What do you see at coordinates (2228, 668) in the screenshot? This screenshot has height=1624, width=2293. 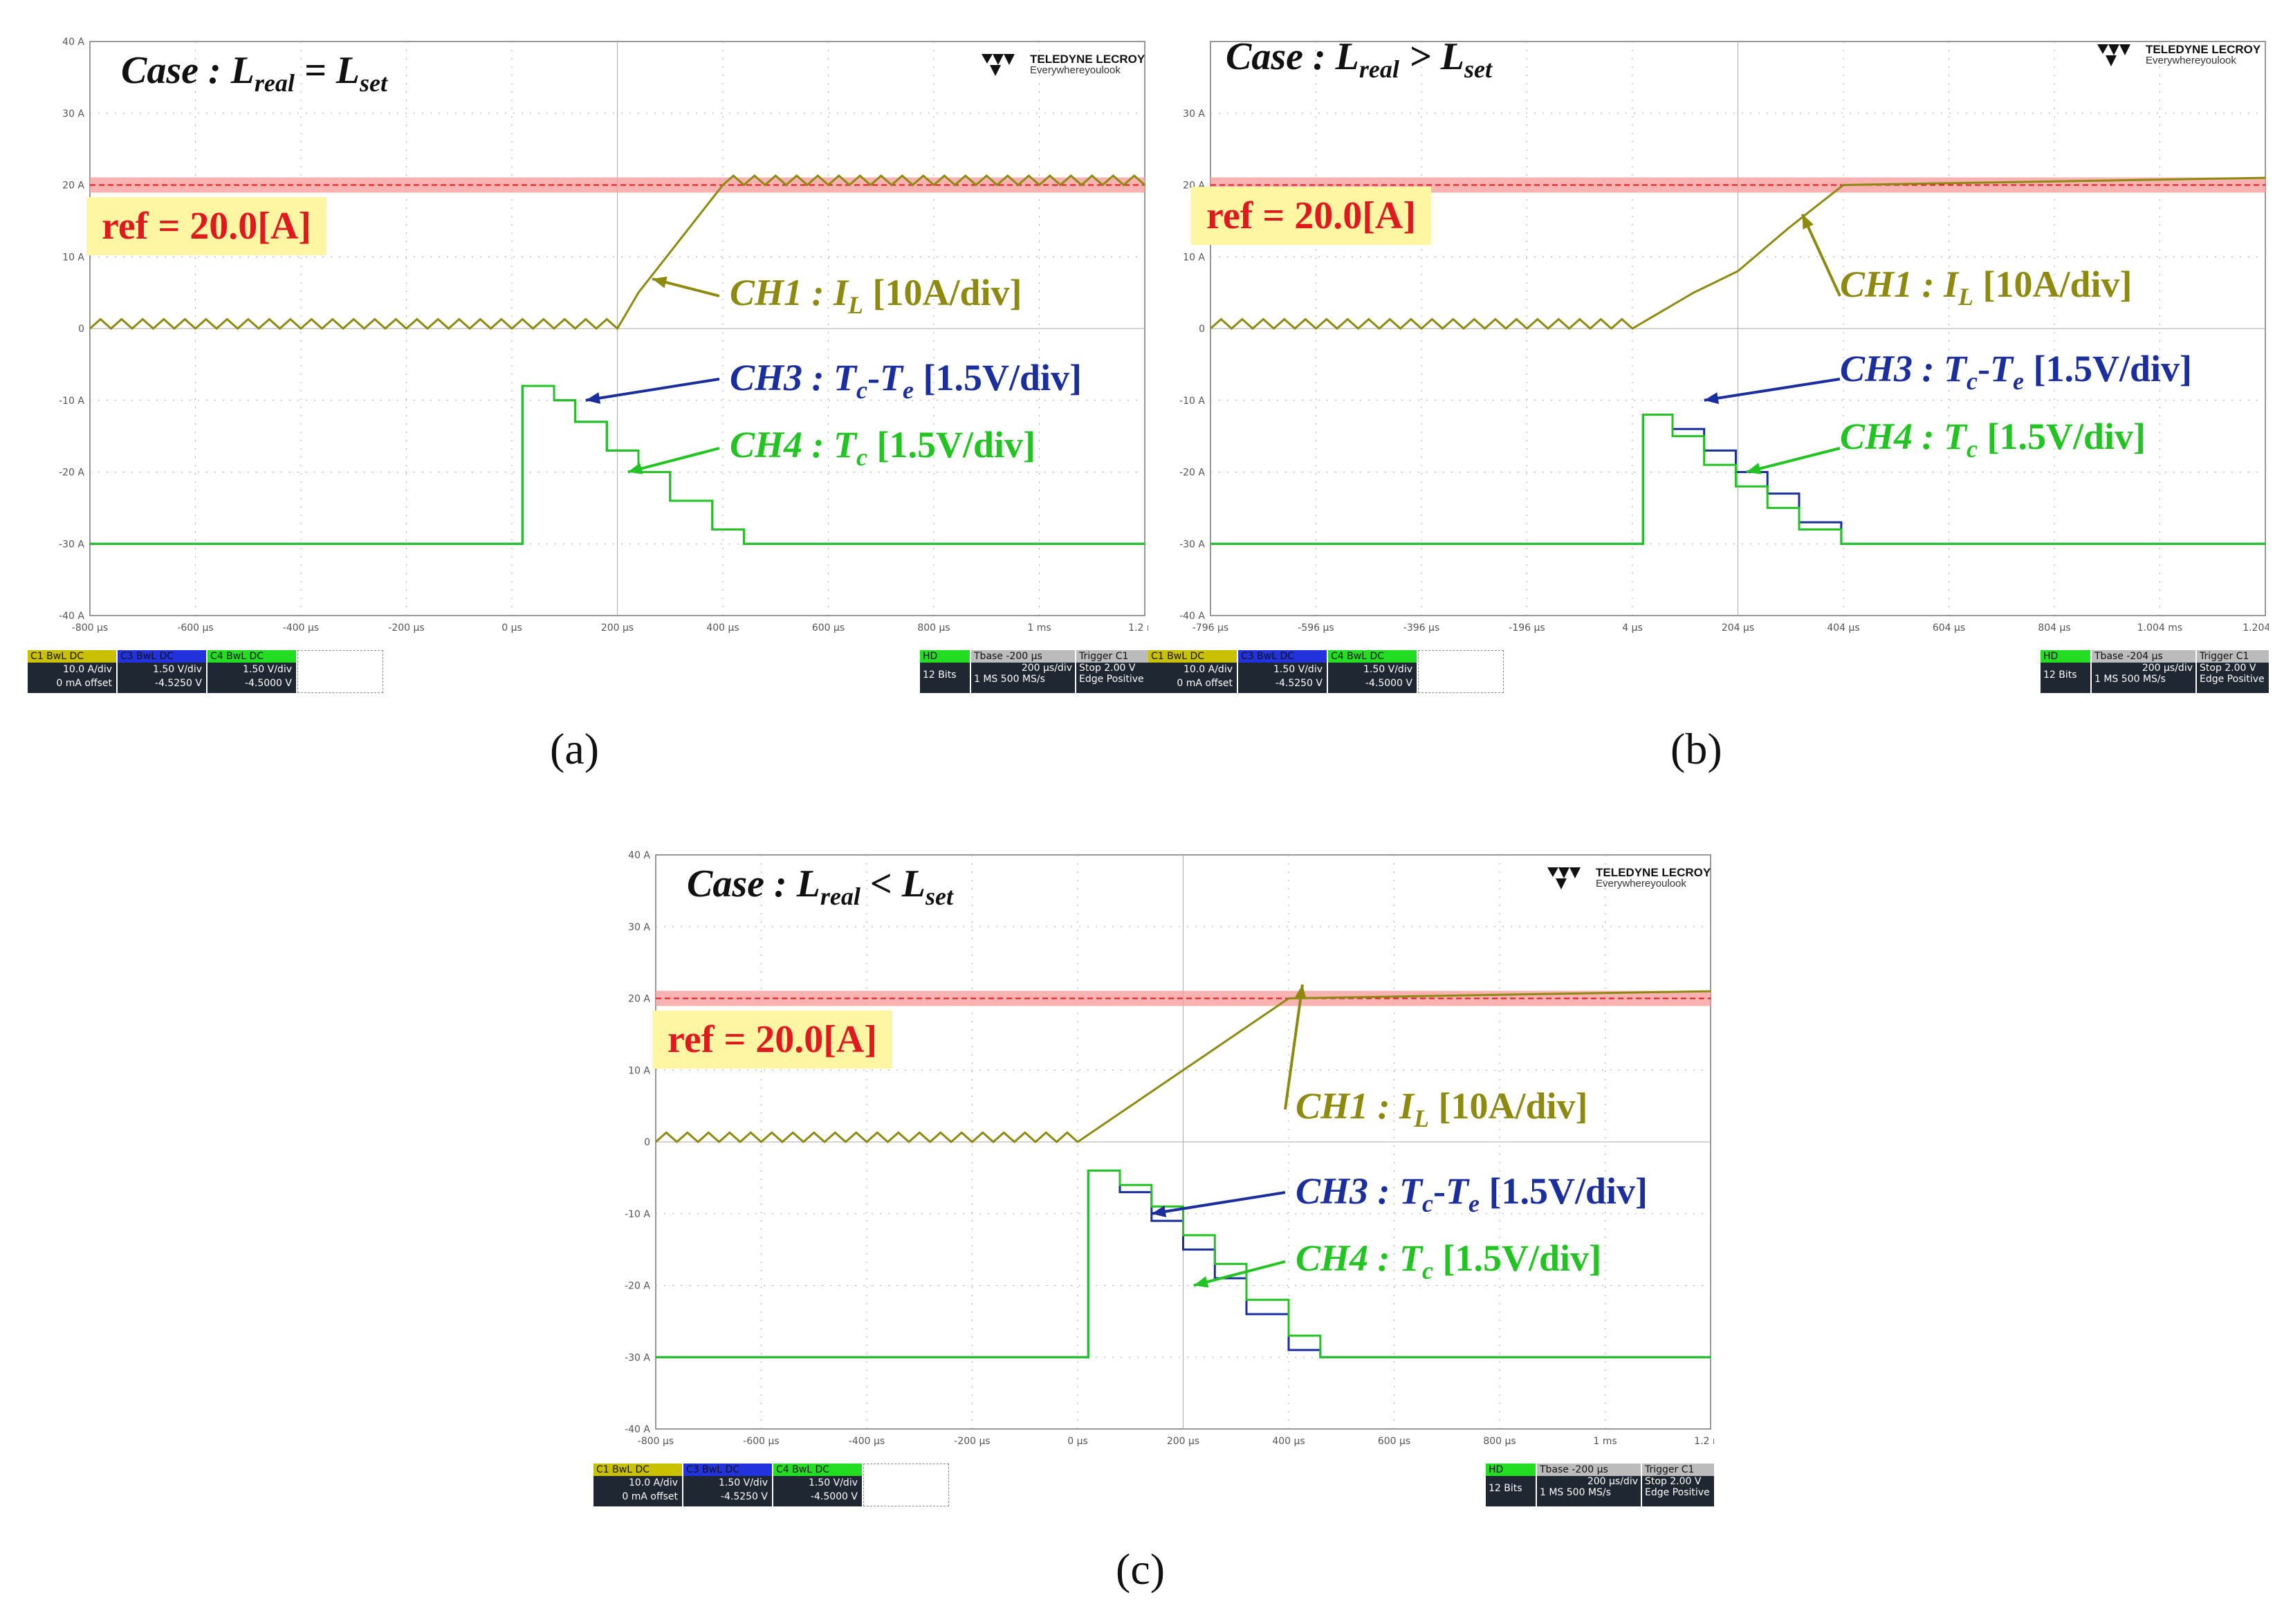 I see `trigger-mode: Stop 2.00 V` at bounding box center [2228, 668].